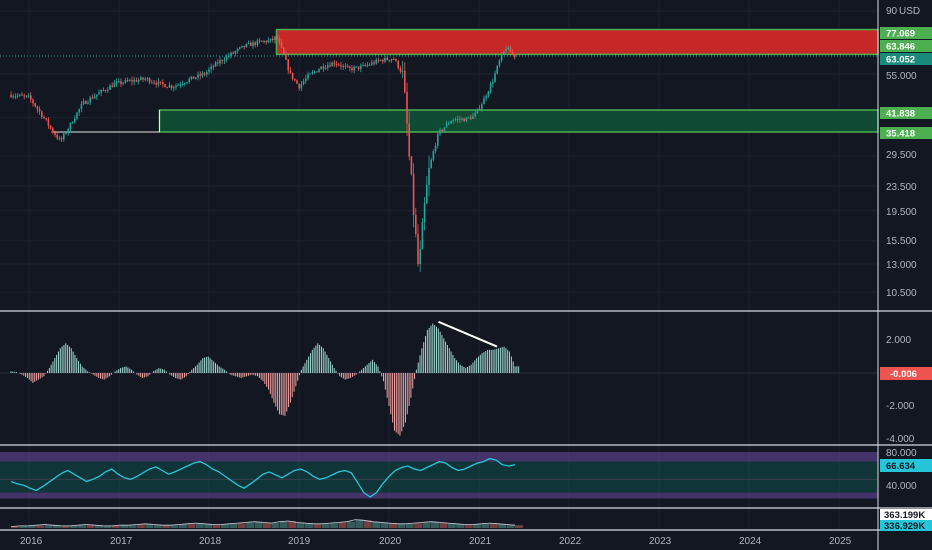 The image size is (932, 550). Describe the element at coordinates (439, 475) in the screenshot. I see `rsi-panel` at that location.